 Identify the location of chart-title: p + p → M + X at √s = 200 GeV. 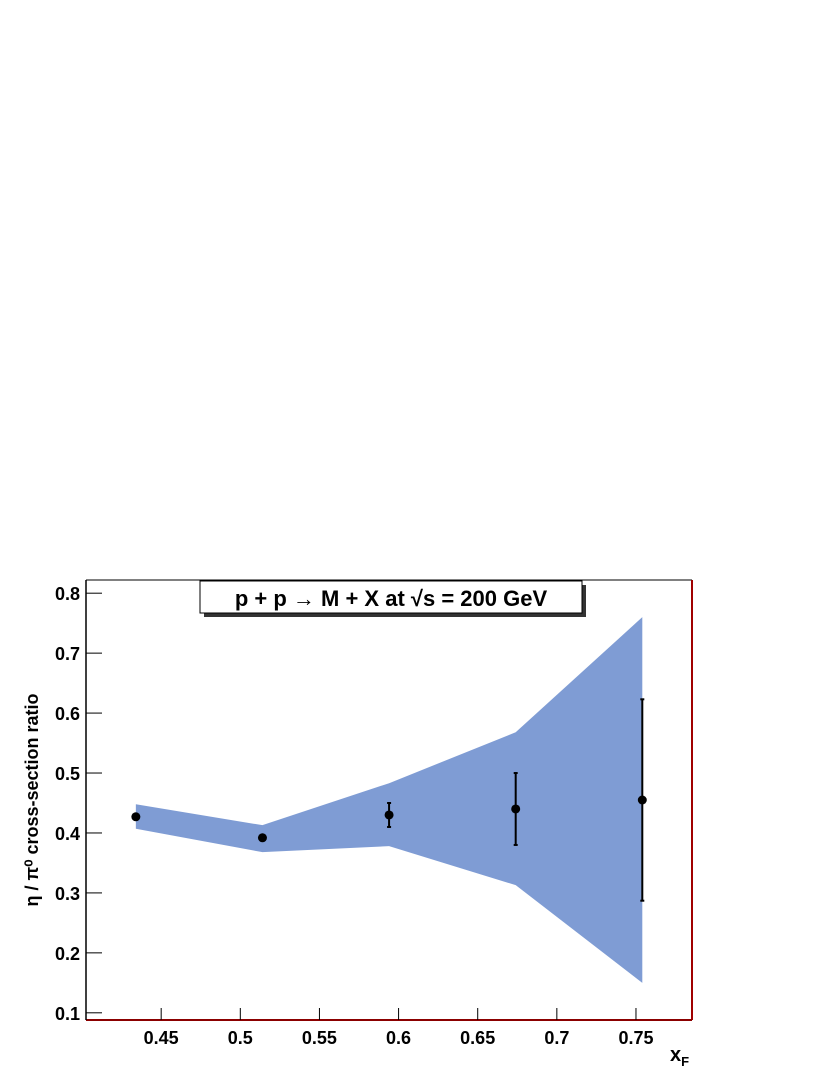
(391, 598).